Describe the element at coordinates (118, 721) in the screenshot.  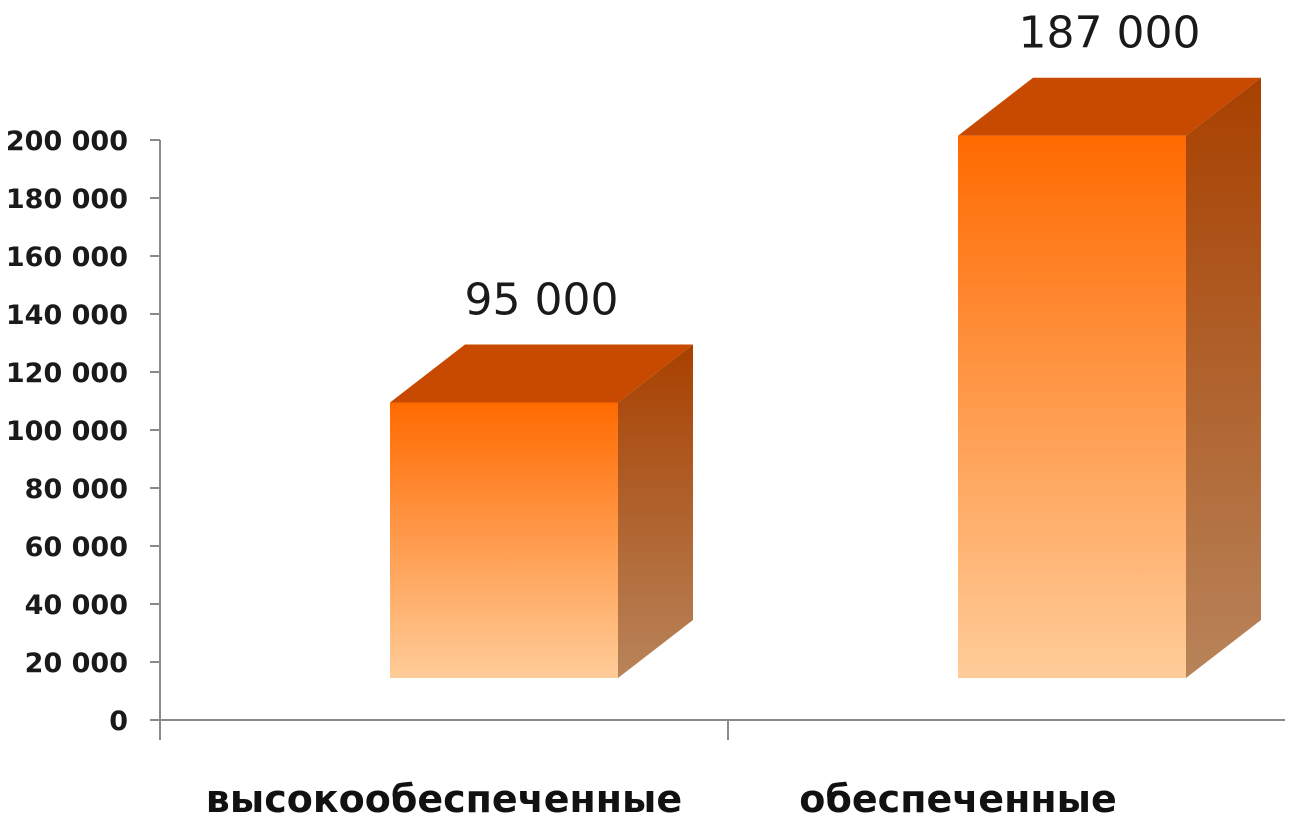
I see `y-tick-label: 0` at that location.